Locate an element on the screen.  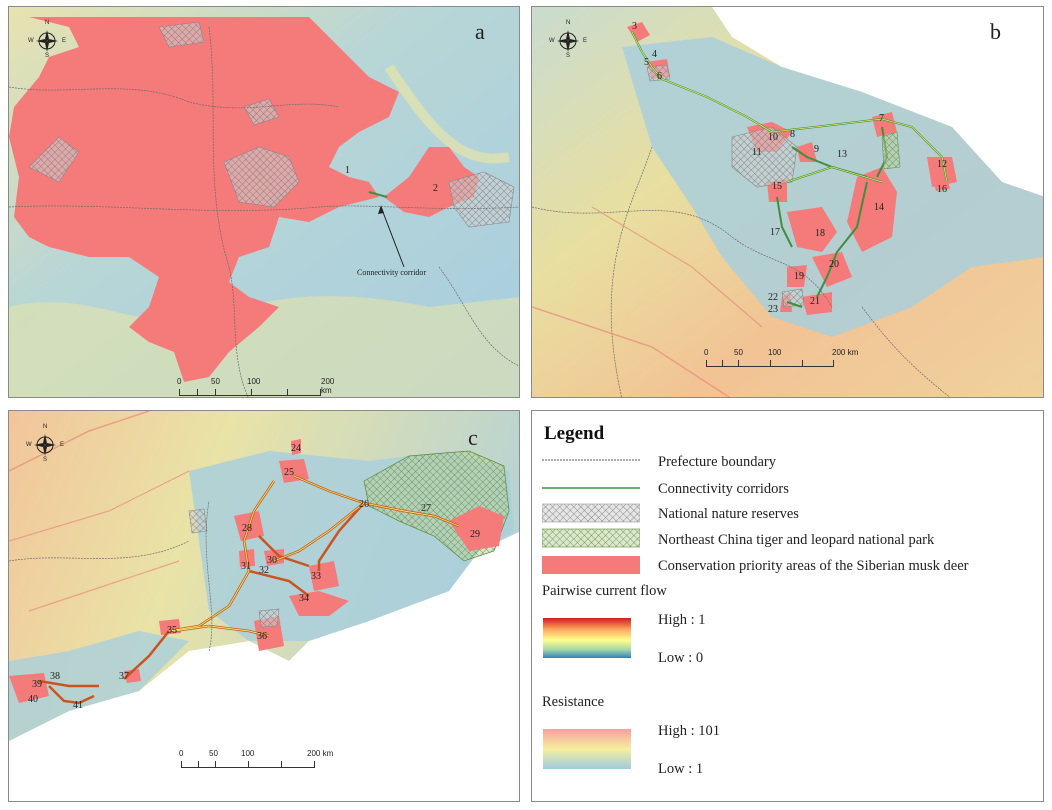
area-label: 20 is located at coordinates (834, 264).